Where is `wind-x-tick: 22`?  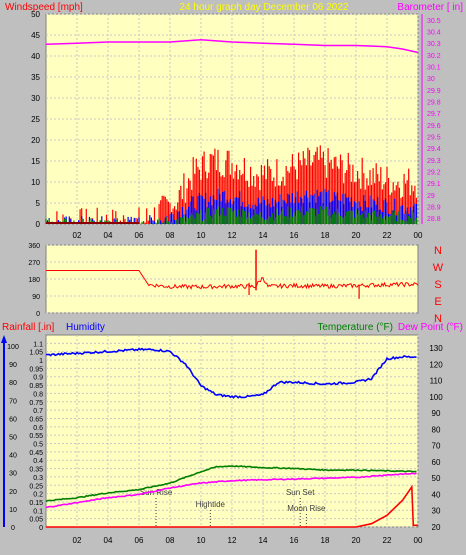 wind-x-tick: 22 is located at coordinates (387, 235).